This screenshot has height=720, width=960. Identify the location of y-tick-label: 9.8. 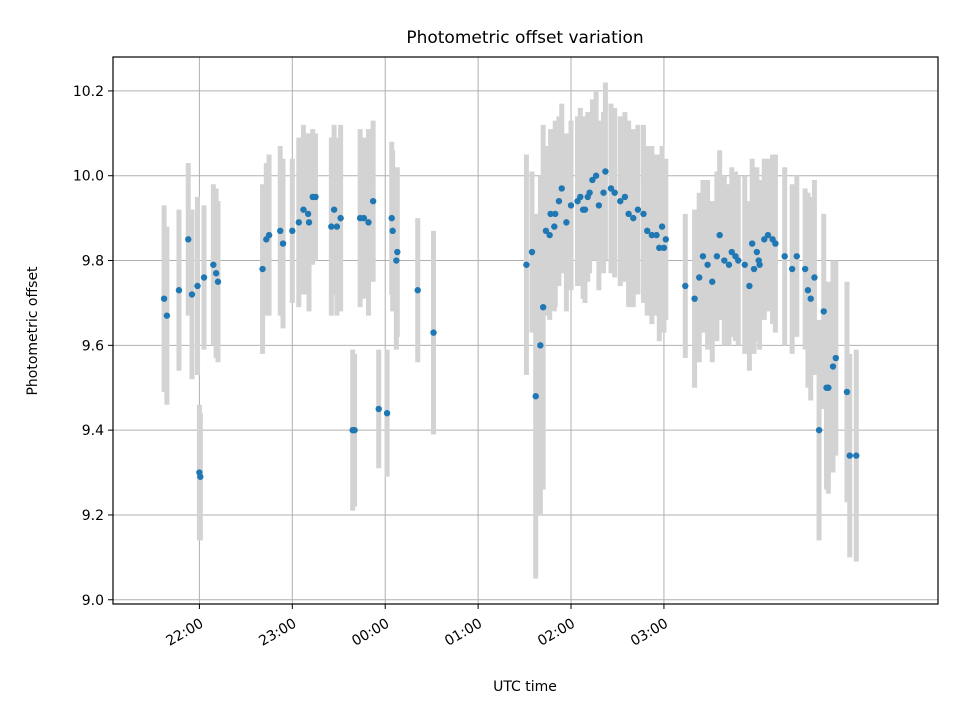
(93, 262).